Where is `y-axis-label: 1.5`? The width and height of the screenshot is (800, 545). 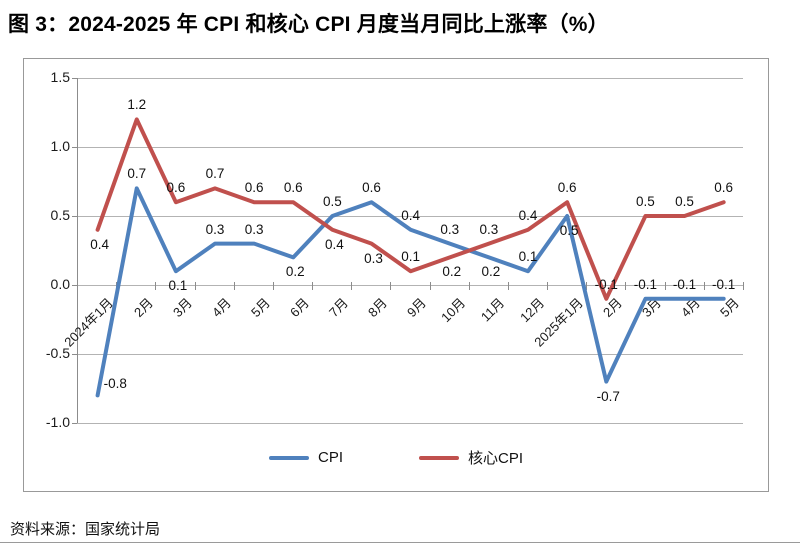 y-axis-label: 1.5 is located at coordinates (60, 77).